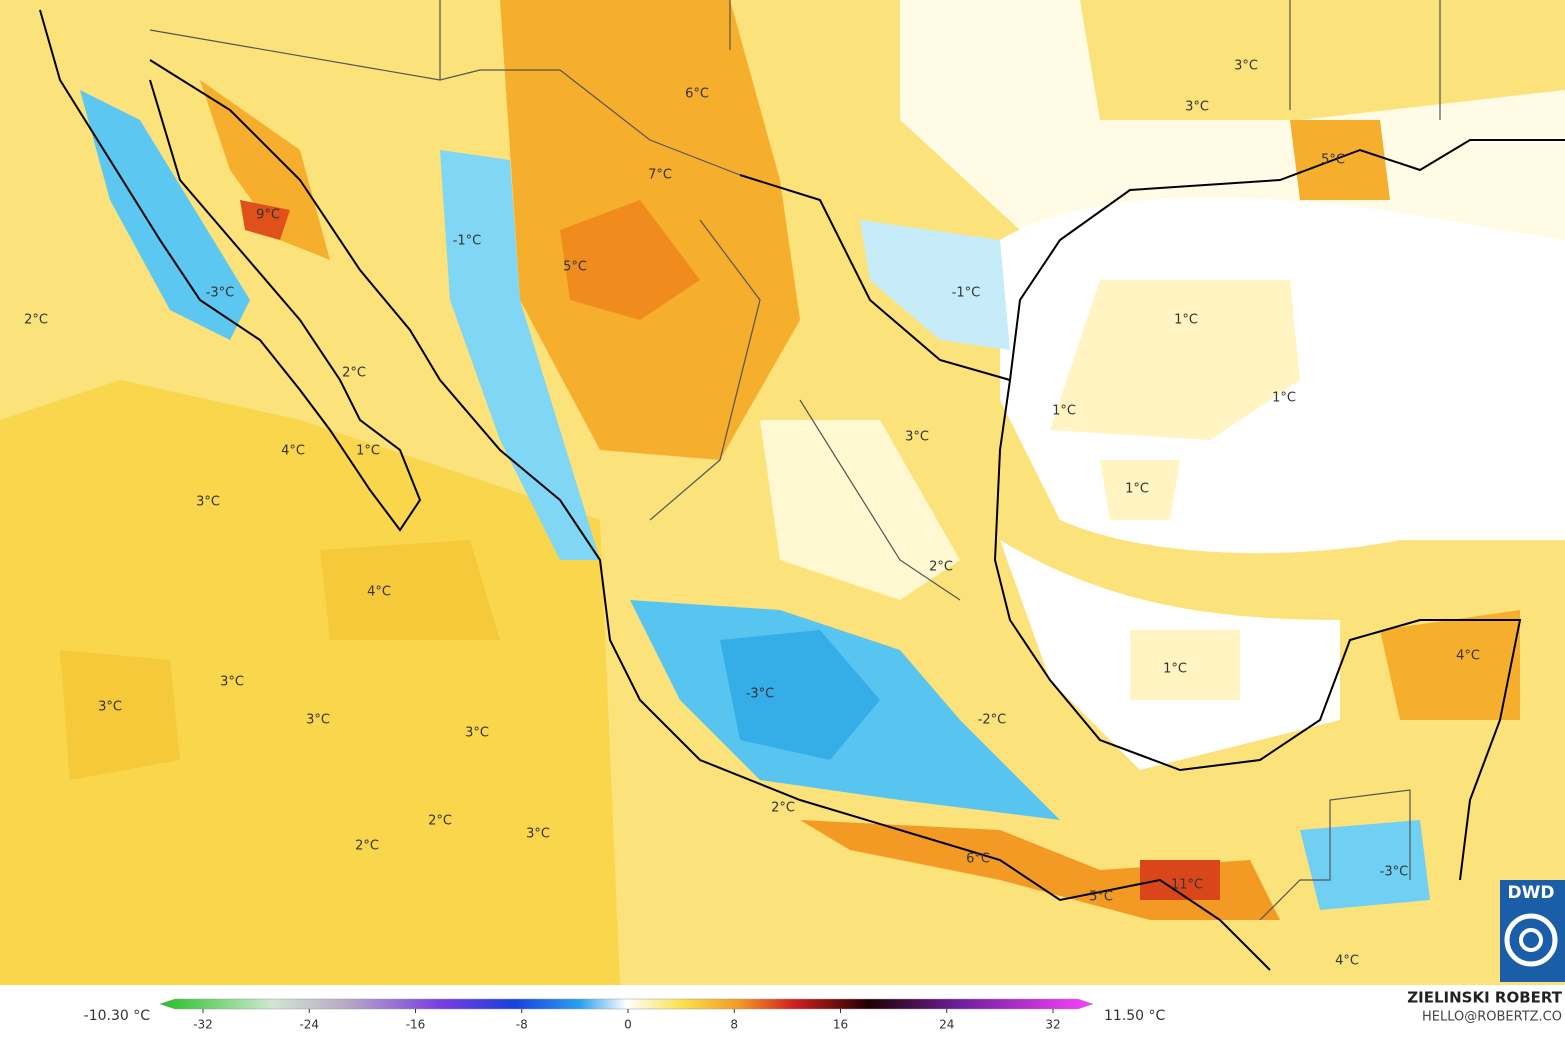  I want to click on colorbar-tick-label: 24, so click(946, 1025).